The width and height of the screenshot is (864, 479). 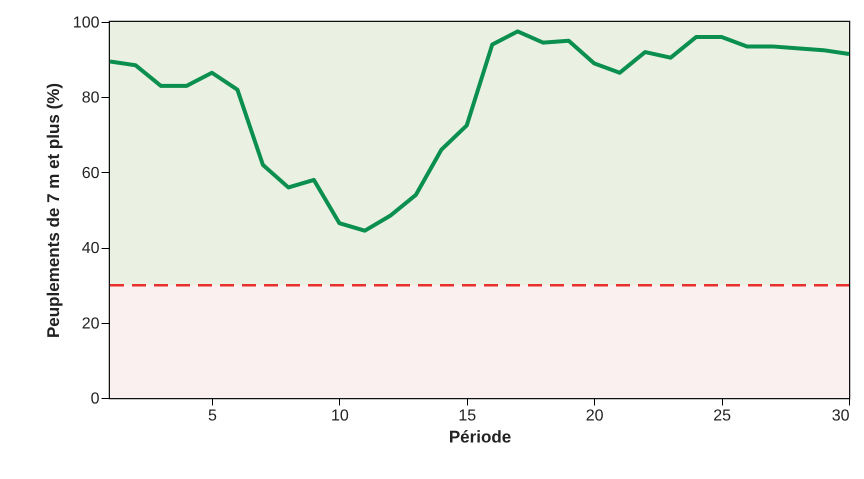 What do you see at coordinates (480, 437) in the screenshot?
I see `x-axis-title: Période` at bounding box center [480, 437].